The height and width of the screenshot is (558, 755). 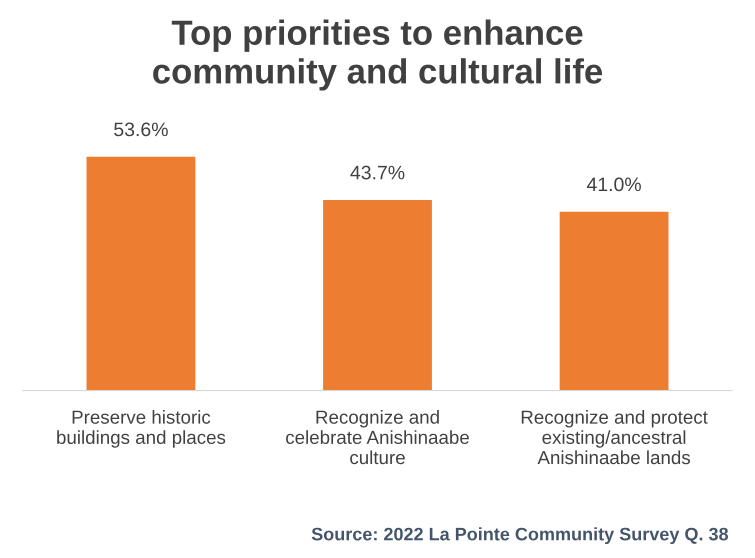 I want to click on source-note: Source: 2022 La Pointe Community Survey Q. 38, so click(x=520, y=535).